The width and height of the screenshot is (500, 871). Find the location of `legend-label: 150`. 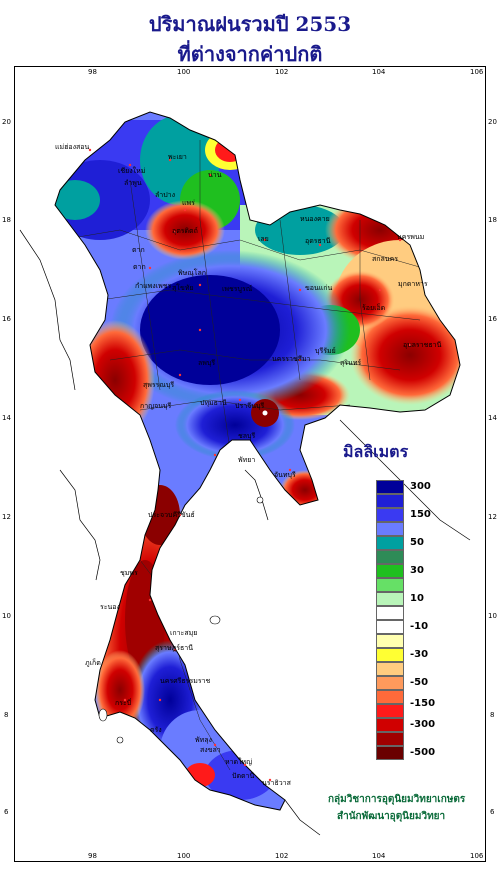

legend-label: 150 is located at coordinates (420, 514).